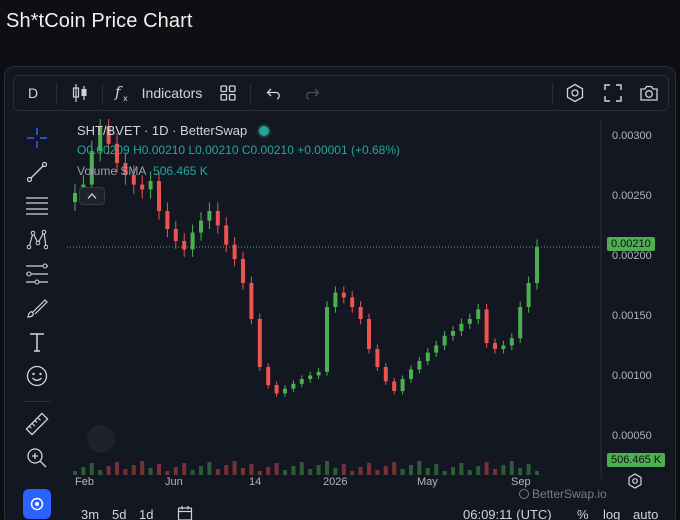 The image size is (680, 520). What do you see at coordinates (37, 308) in the screenshot?
I see `brush-icon` at bounding box center [37, 308].